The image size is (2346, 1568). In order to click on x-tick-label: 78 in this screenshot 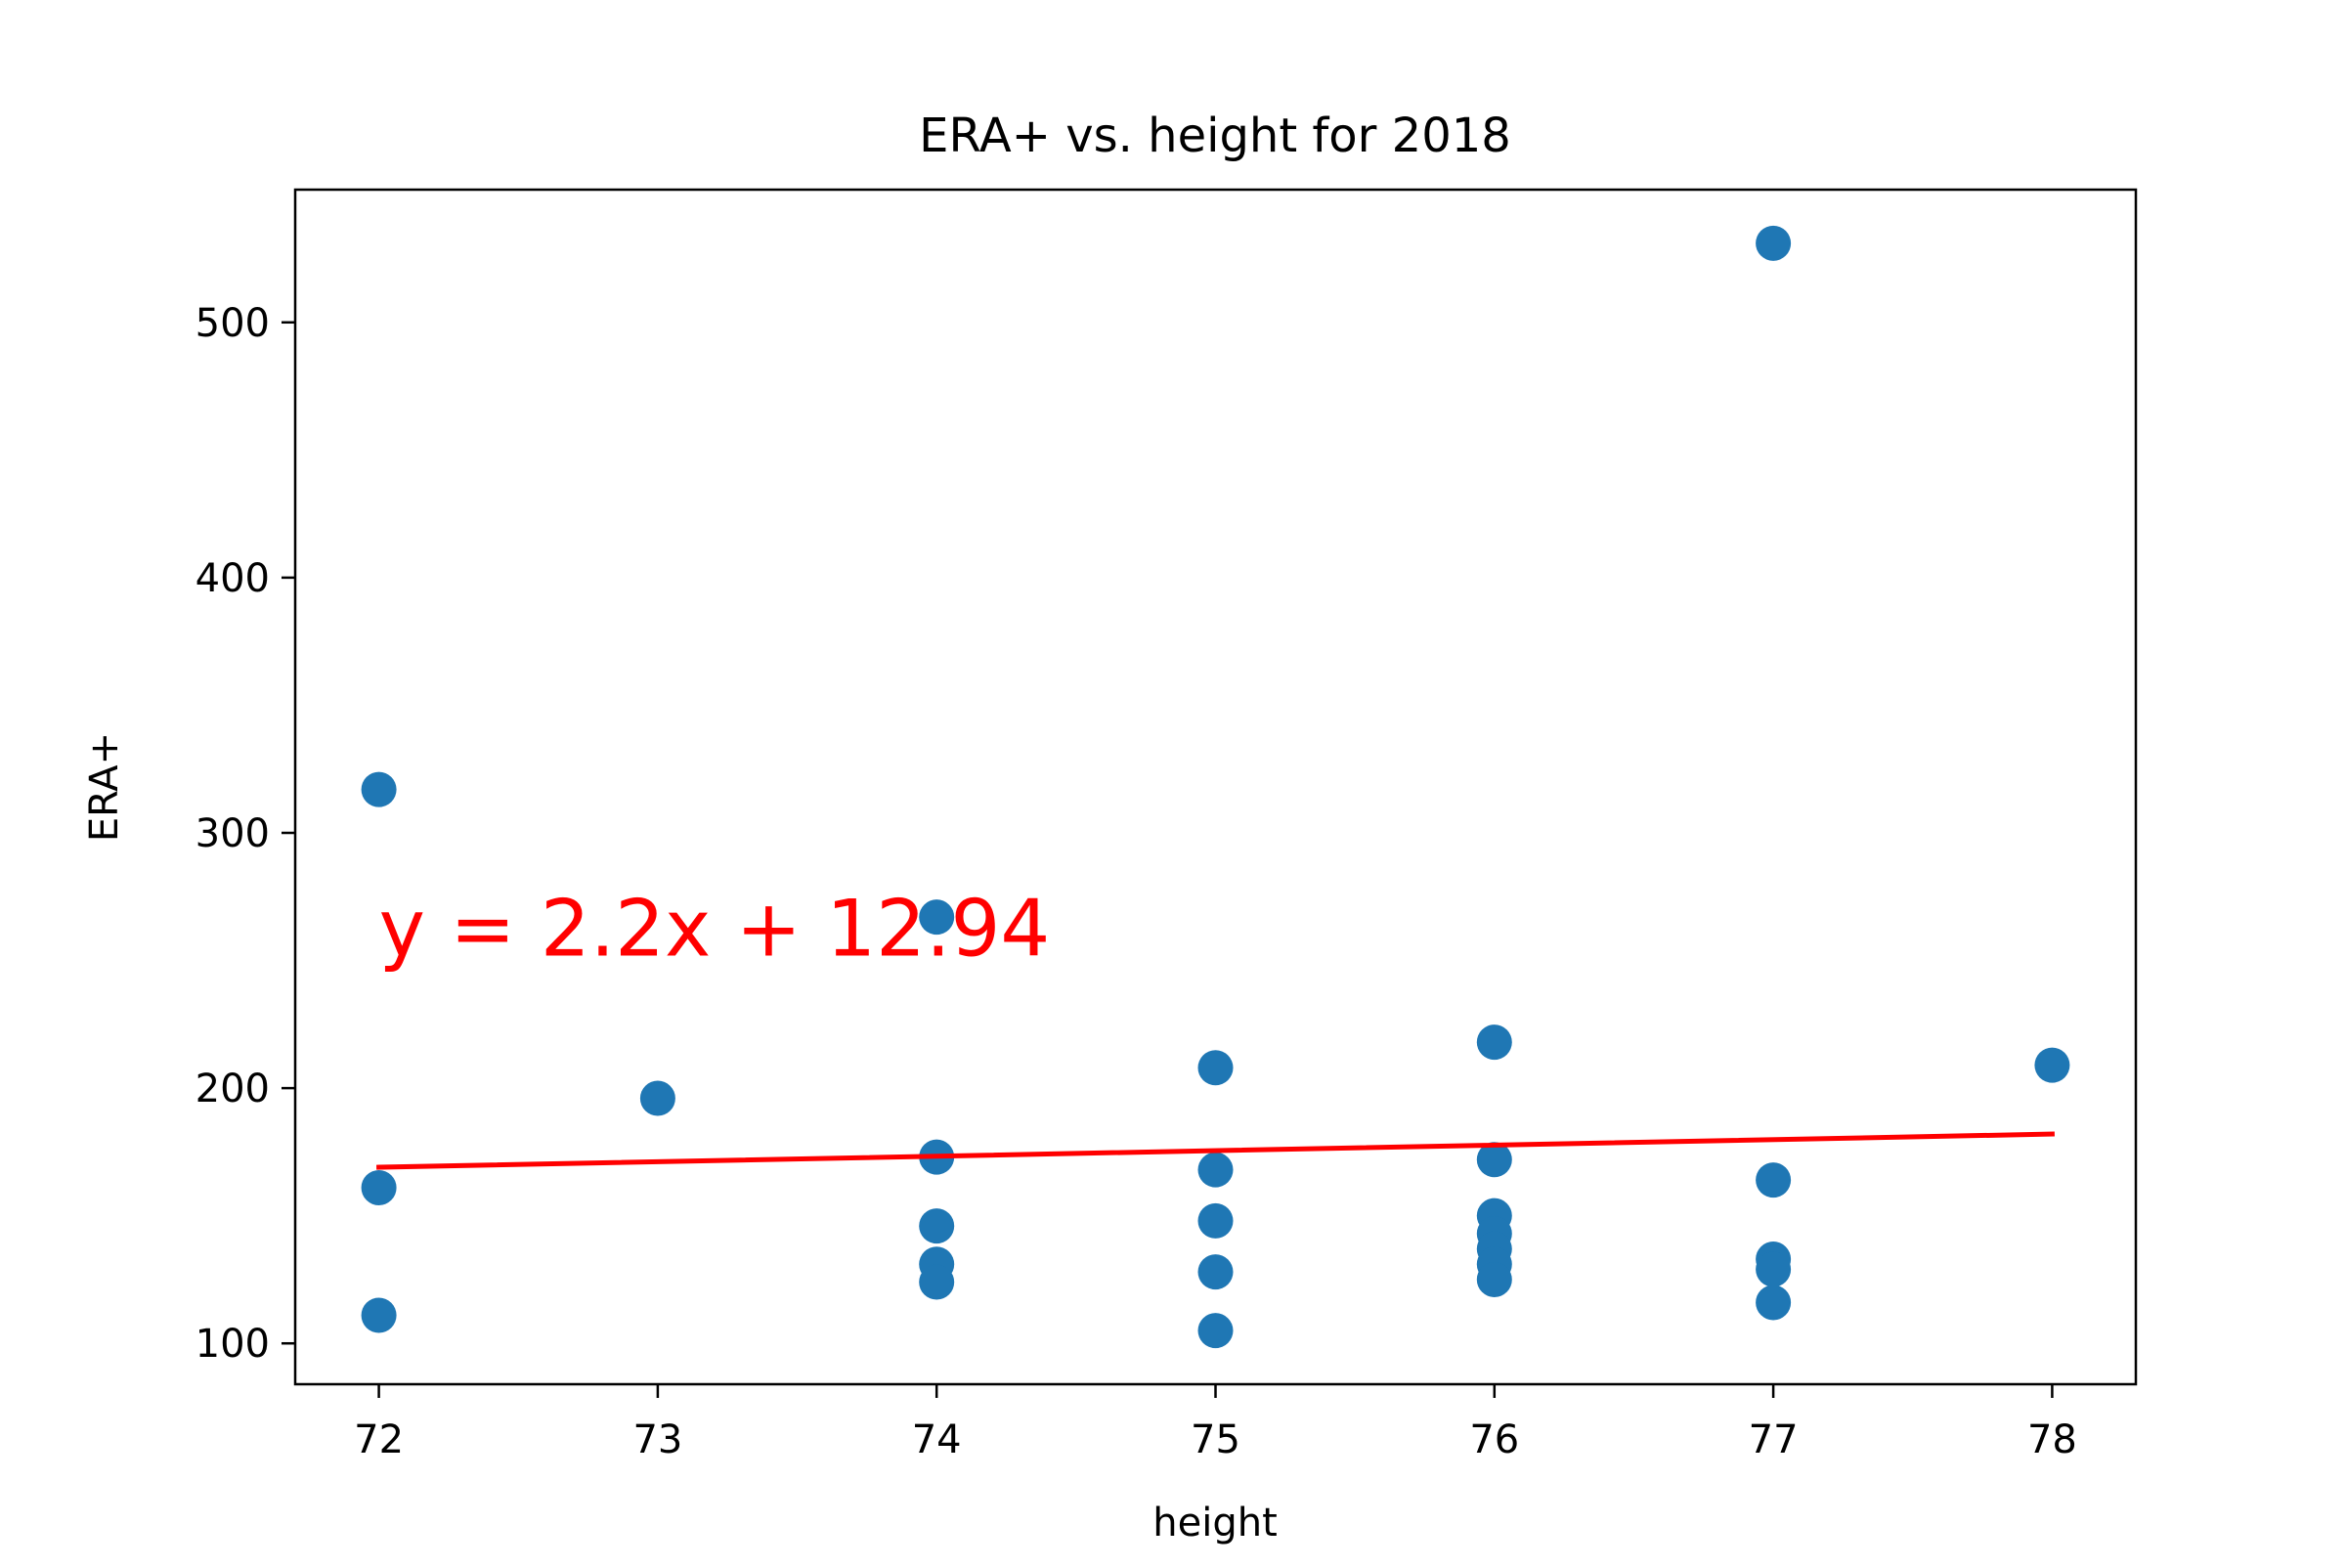, I will do `click(2052, 1439)`.